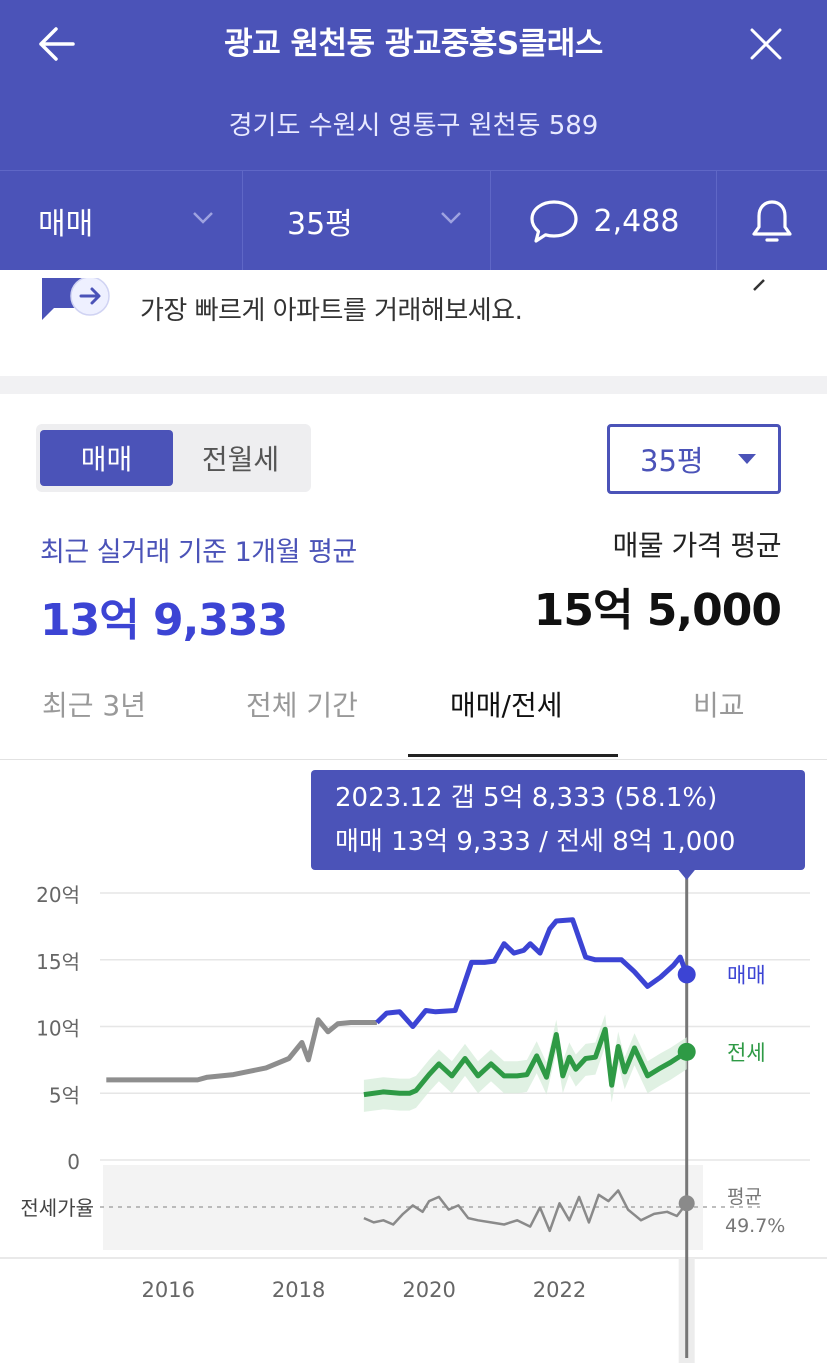  What do you see at coordinates (413, 44) in the screenshot?
I see `page-title: 광교 원천동 광교중흥S클래스` at bounding box center [413, 44].